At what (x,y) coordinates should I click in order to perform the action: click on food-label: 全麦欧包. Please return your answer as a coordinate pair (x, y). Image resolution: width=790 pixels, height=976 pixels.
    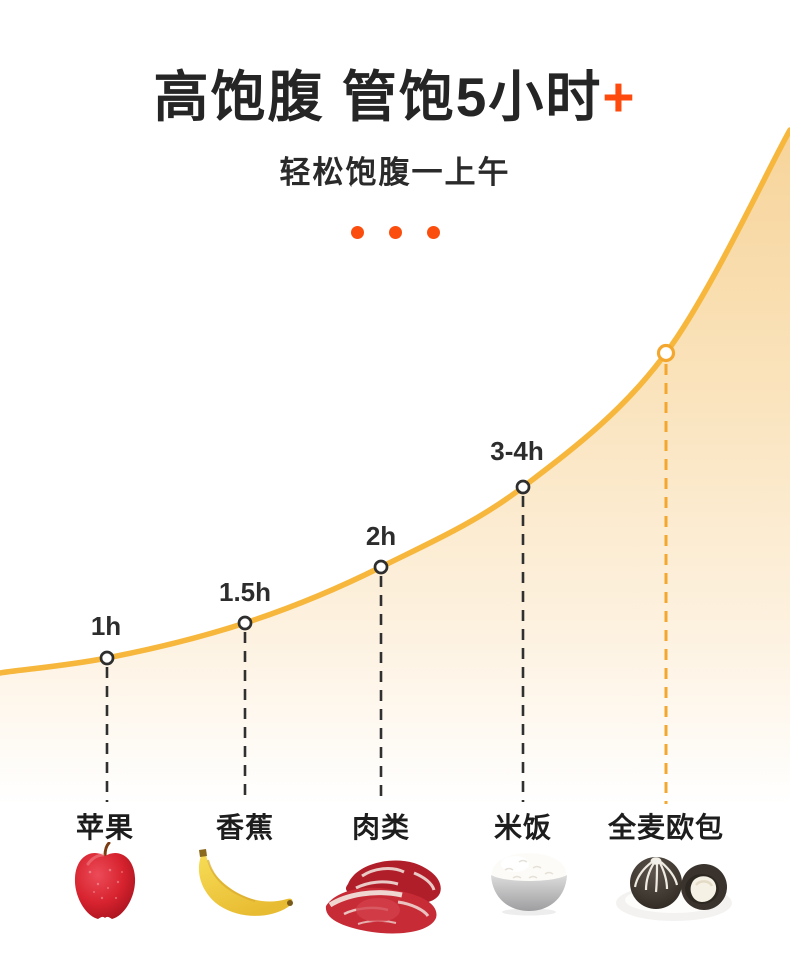
    Looking at the image, I should click on (666, 827).